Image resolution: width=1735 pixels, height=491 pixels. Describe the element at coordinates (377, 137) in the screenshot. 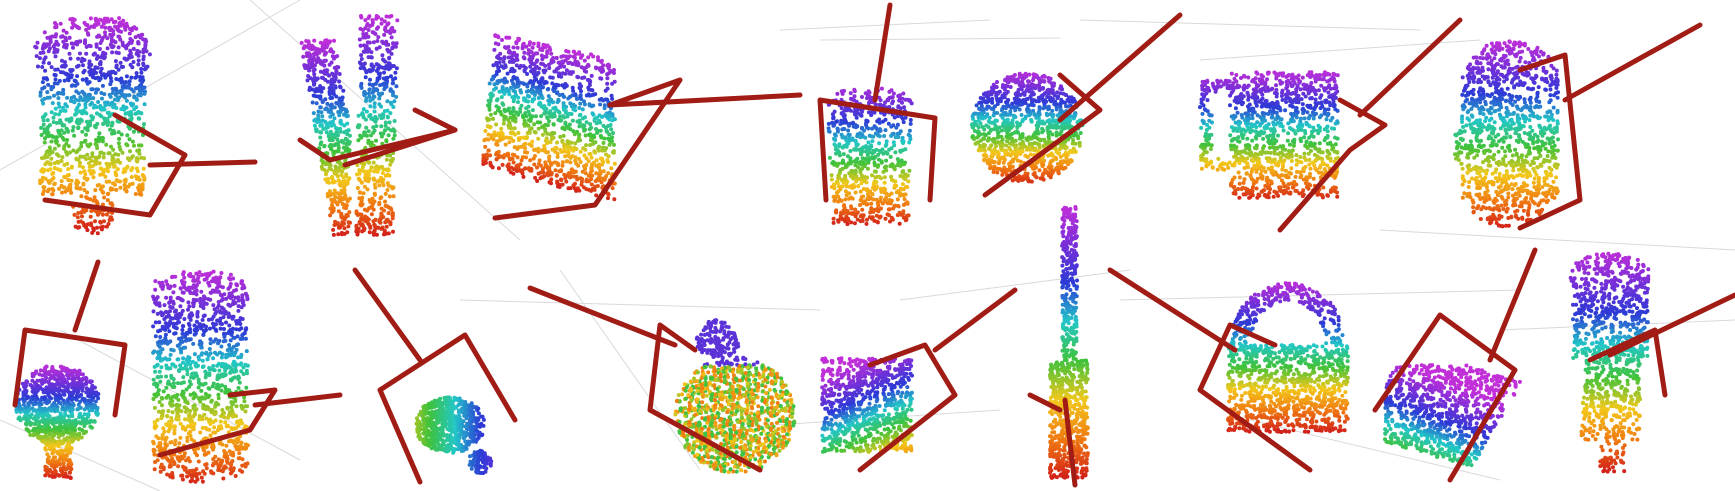

I see `gripper-fork-pair` at that location.